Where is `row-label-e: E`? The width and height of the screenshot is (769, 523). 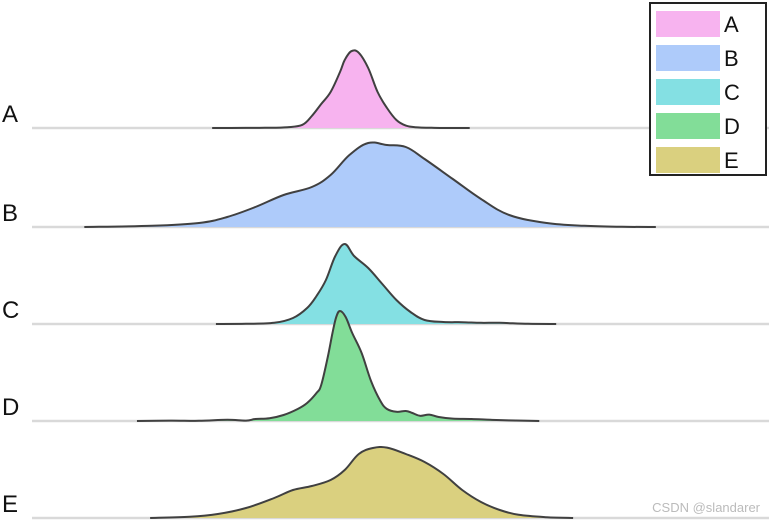 row-label-e: E is located at coordinates (10, 504).